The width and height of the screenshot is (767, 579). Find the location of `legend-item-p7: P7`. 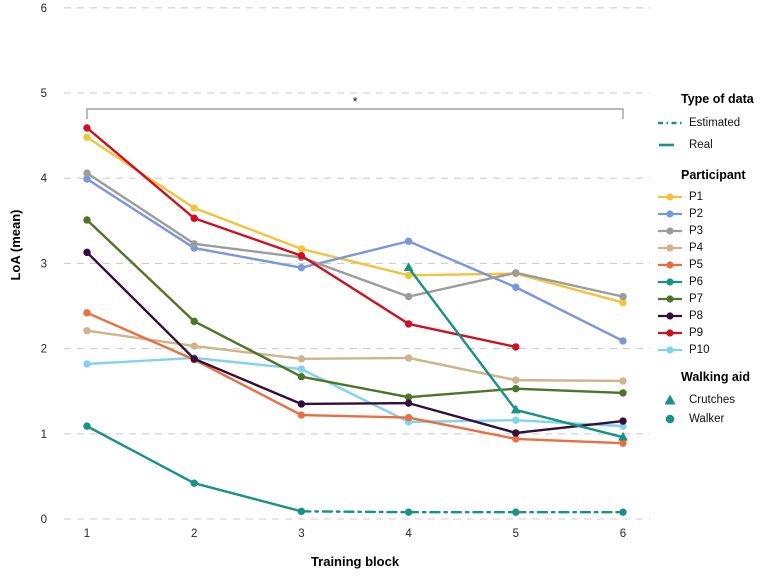

legend-item-p7: P7 is located at coordinates (712, 298).